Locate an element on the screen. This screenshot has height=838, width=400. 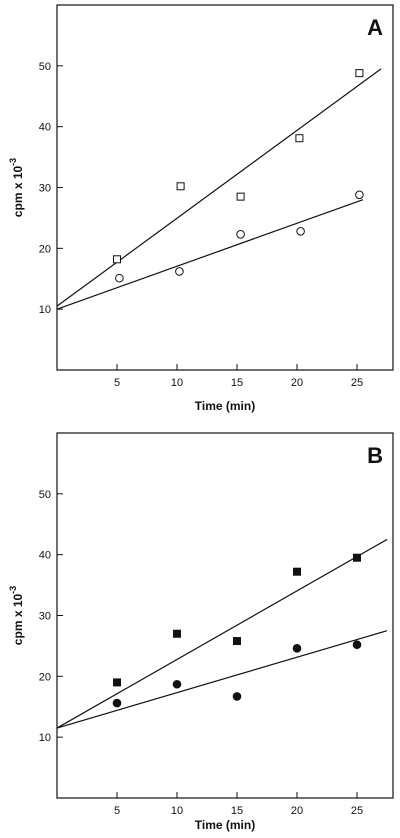
panel-label: A is located at coordinates (375, 27).